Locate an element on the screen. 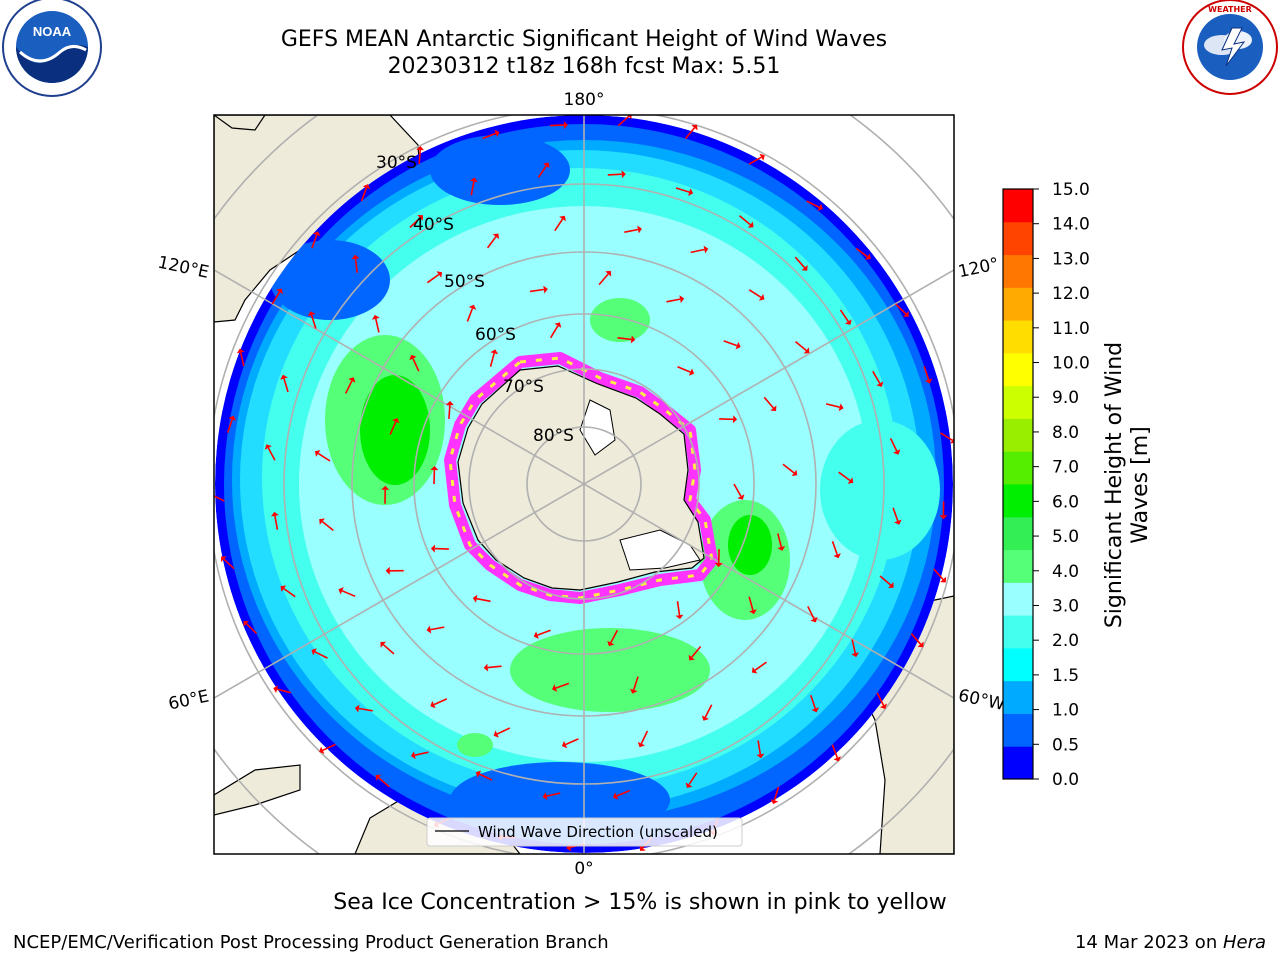 Image resolution: width=1280 pixels, height=960 pixels. lon-label-180: 180° is located at coordinates (584, 100).